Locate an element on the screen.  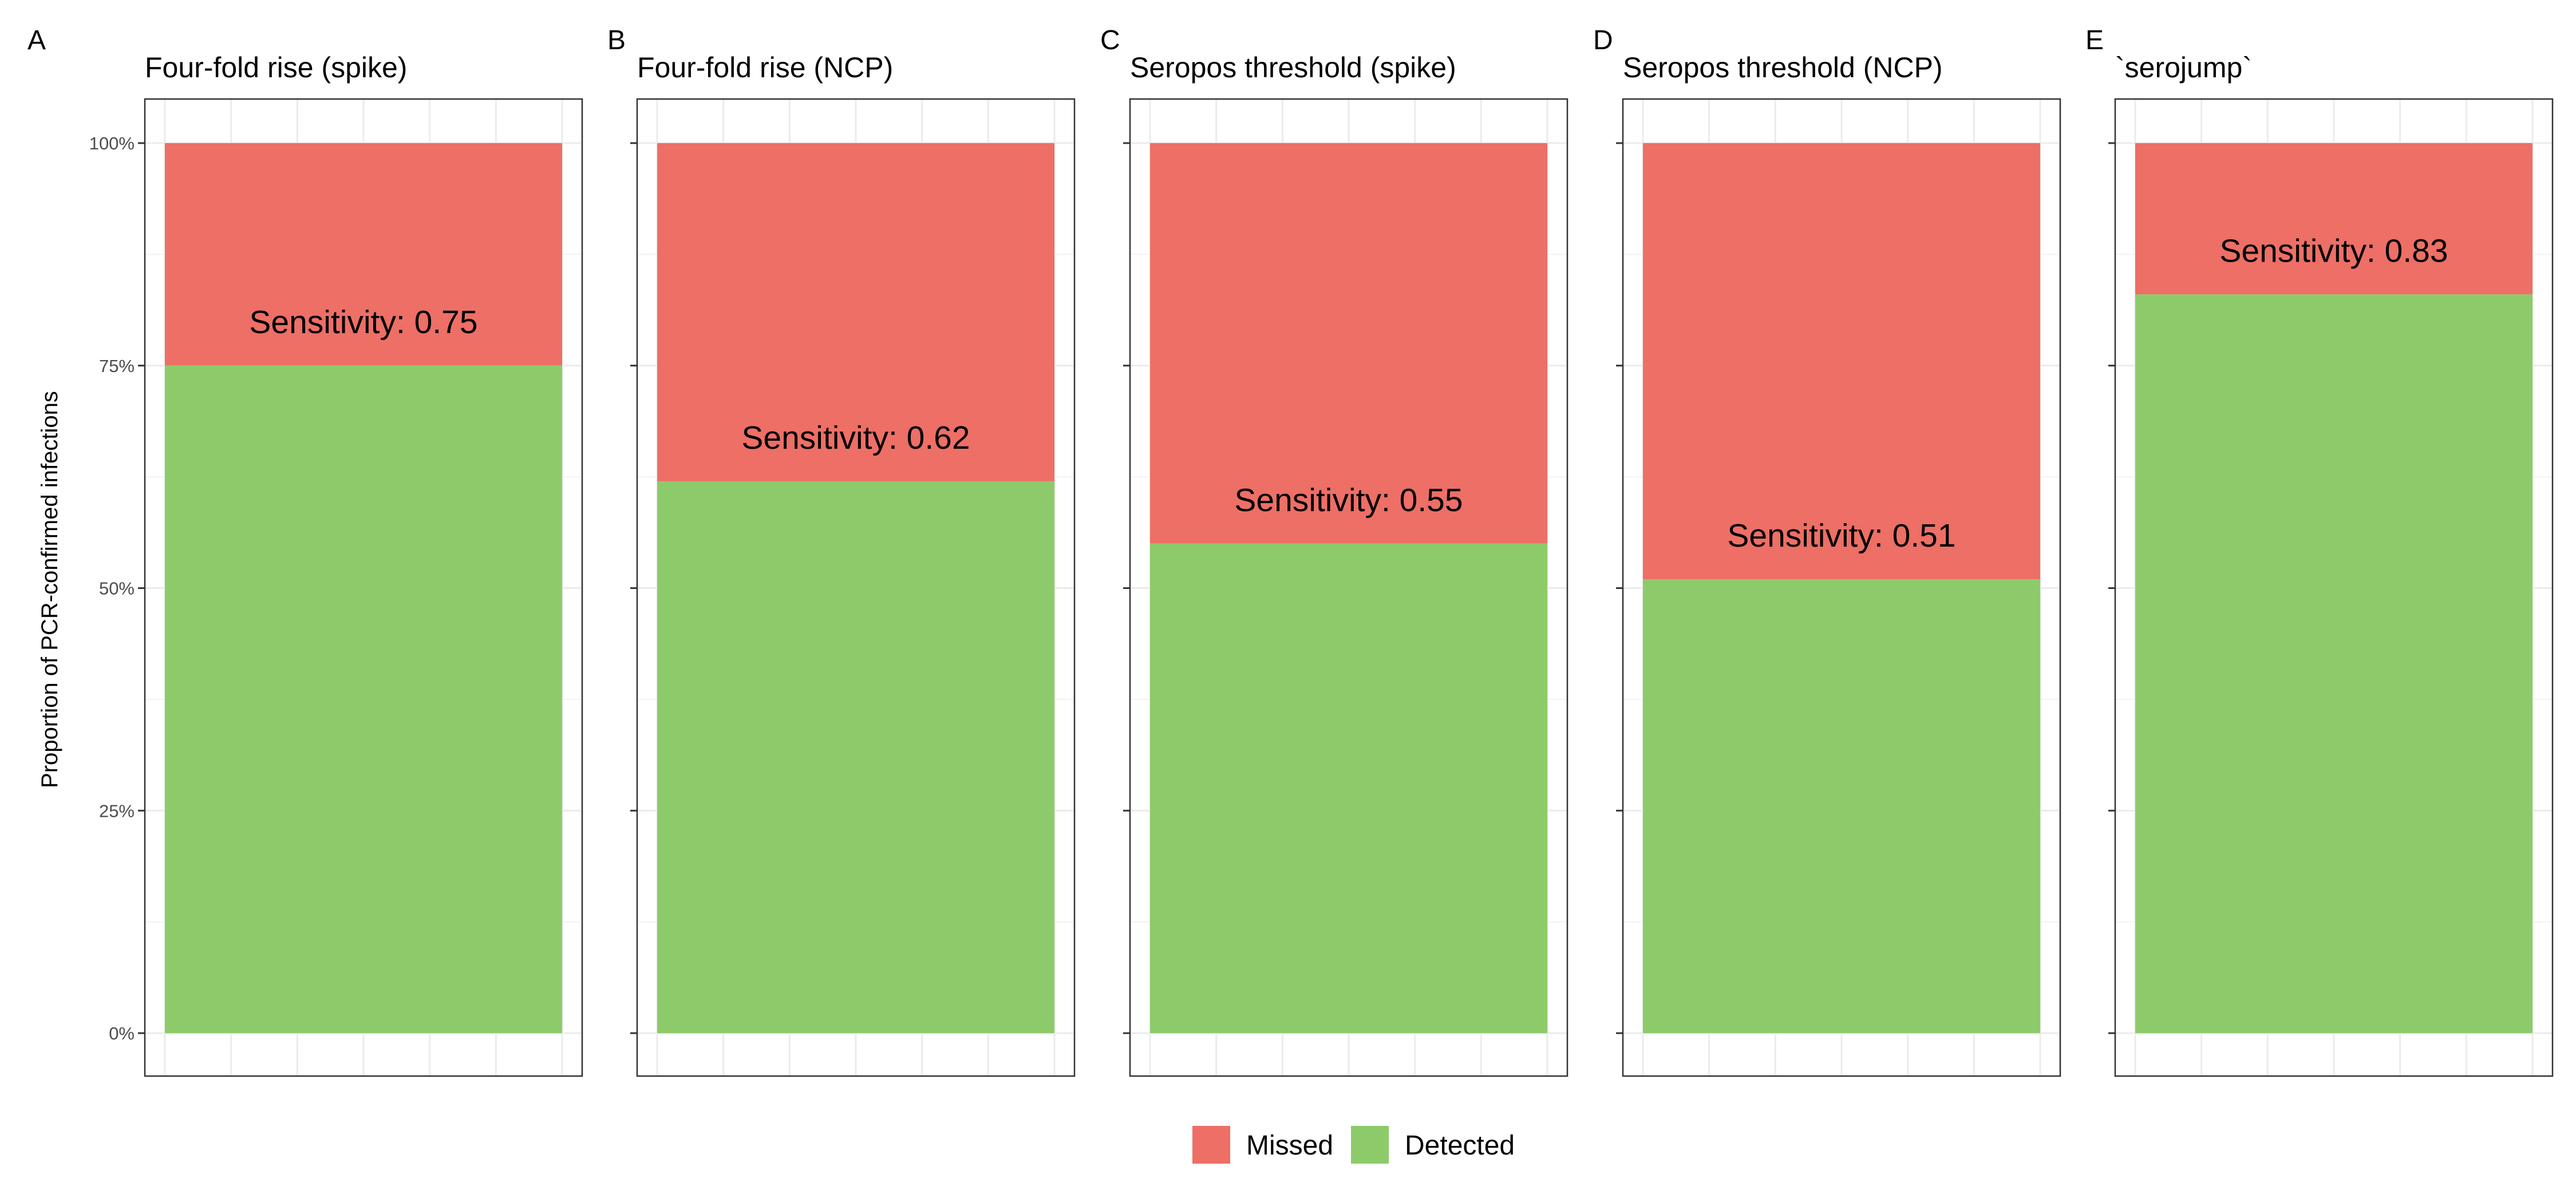
panel-tag: E is located at coordinates (2094, 40).